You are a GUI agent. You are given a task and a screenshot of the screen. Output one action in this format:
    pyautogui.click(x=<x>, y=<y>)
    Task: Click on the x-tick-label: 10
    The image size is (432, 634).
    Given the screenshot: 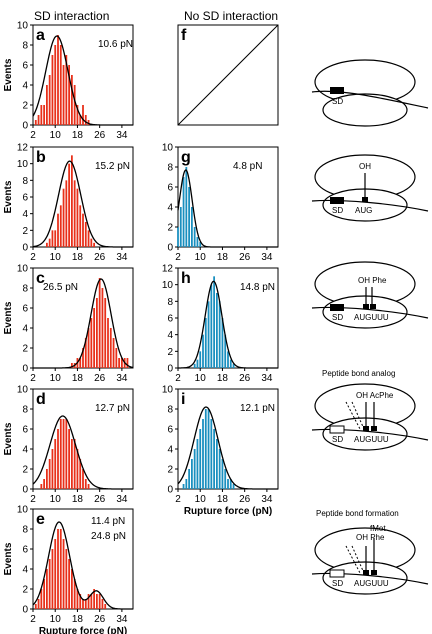 What is the action you would take?
    pyautogui.click(x=56, y=378)
    